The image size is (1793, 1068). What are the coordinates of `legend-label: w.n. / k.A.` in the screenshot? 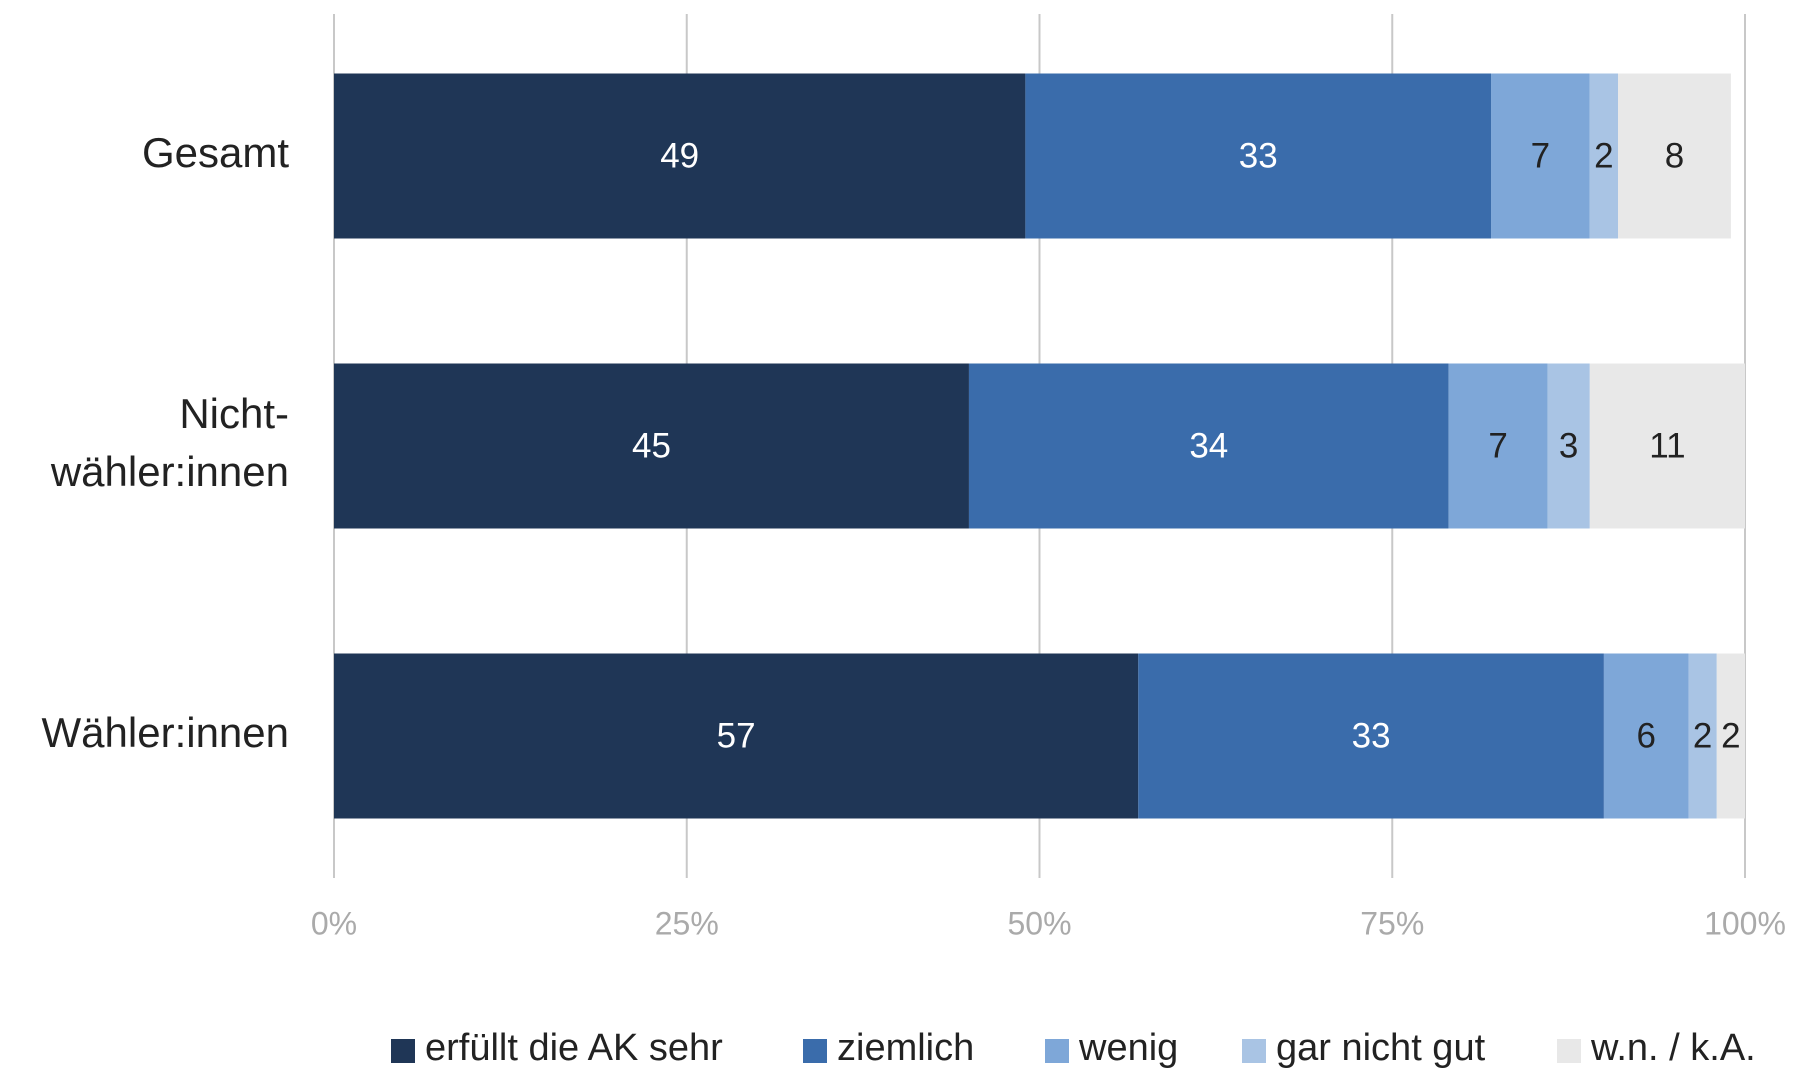 It's located at (1673, 1047).